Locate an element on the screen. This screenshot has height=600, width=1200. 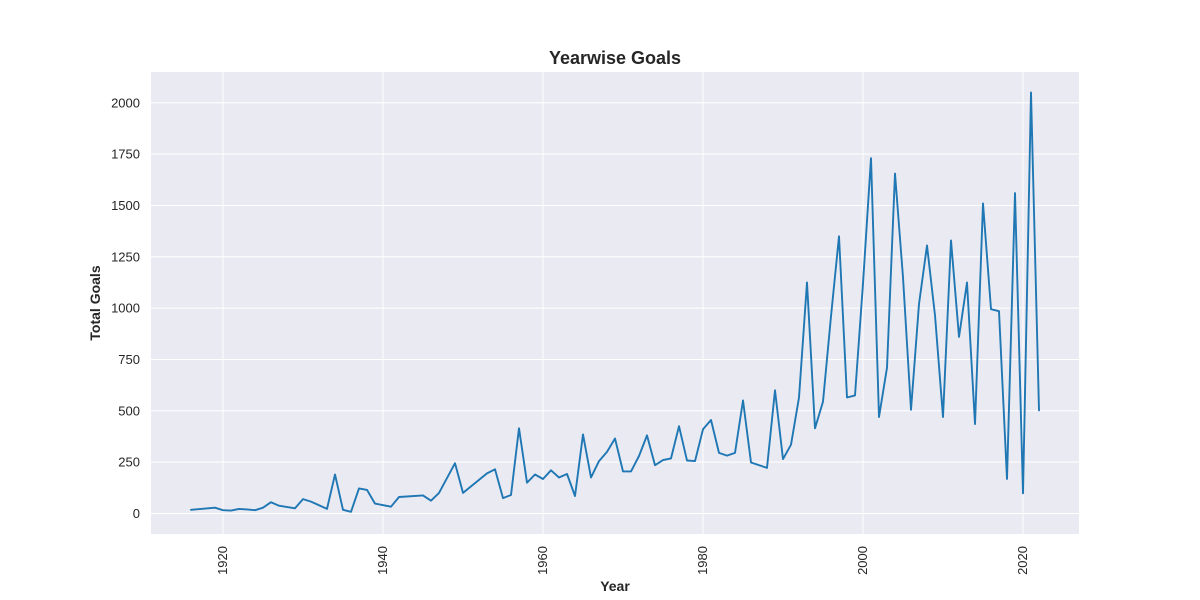
y-tick-label: 250 is located at coordinates (129, 462).